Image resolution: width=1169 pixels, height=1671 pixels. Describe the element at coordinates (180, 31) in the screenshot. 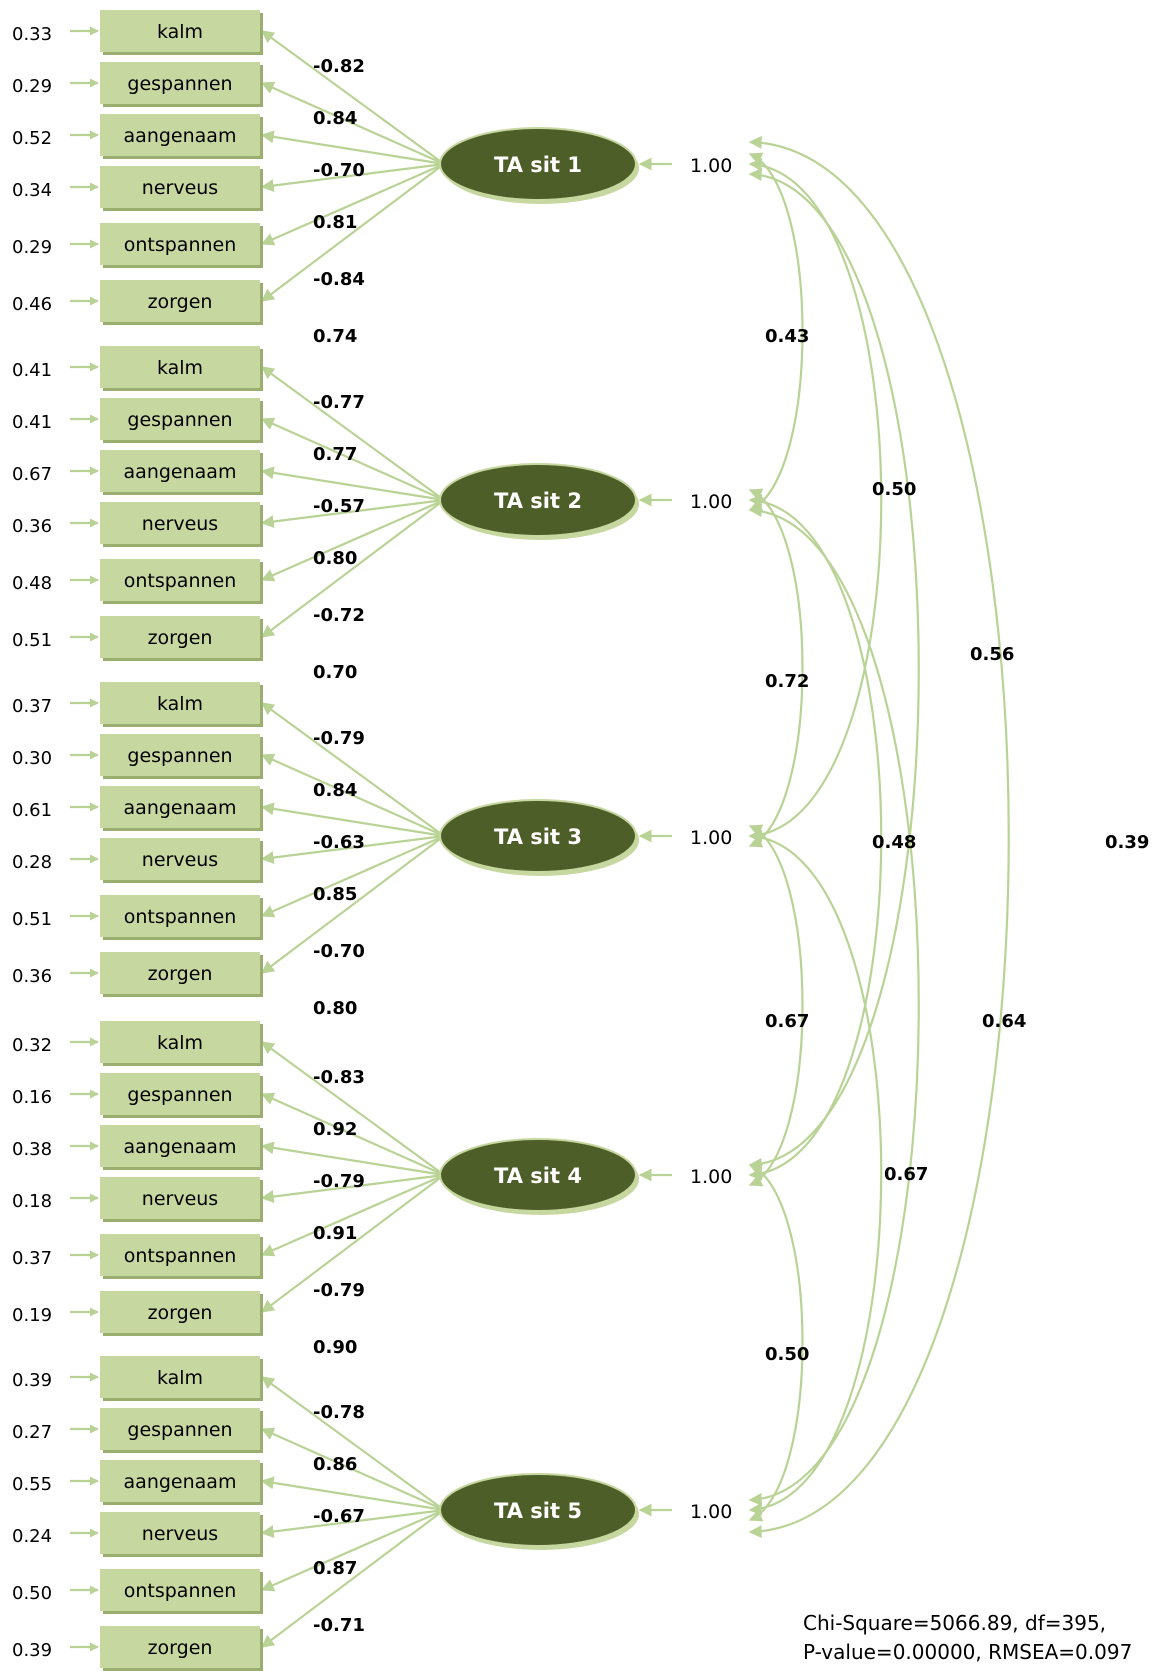

I see `indicator-1-kalm-box` at that location.